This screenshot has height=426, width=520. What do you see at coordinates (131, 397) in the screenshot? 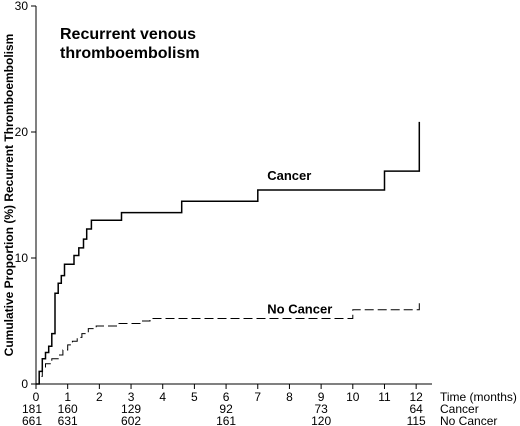
I see `x-tick-label: 3` at bounding box center [131, 397].